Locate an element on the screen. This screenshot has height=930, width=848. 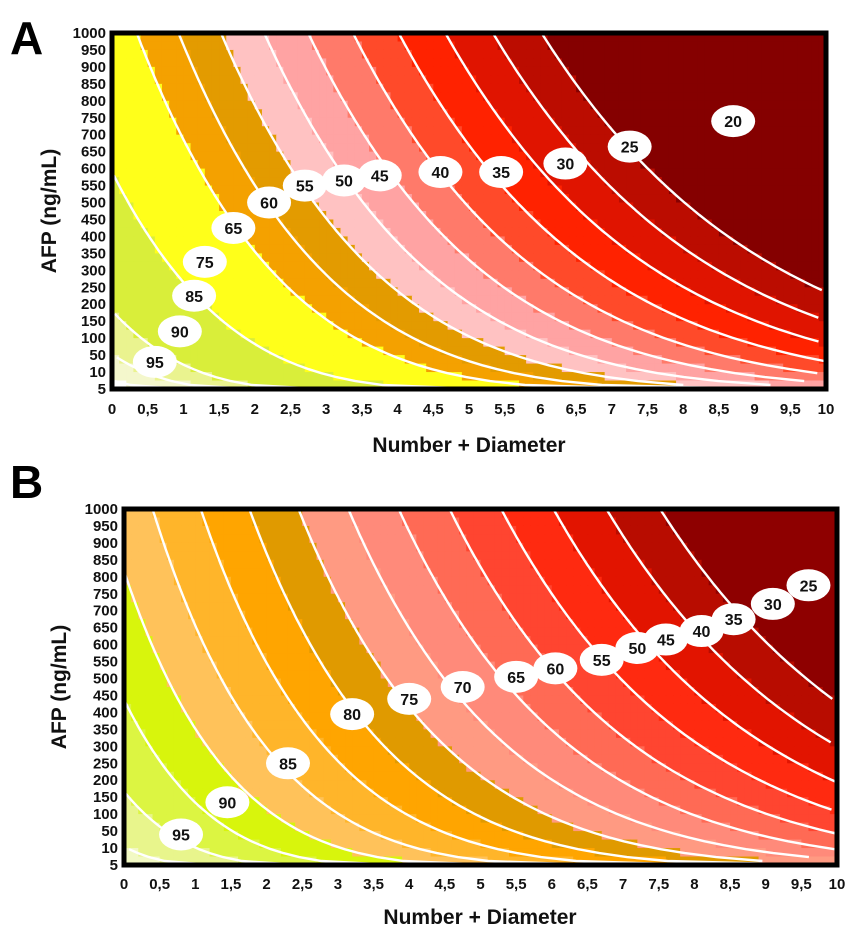
contour-label-a-75: 75 is located at coordinates (204, 261).